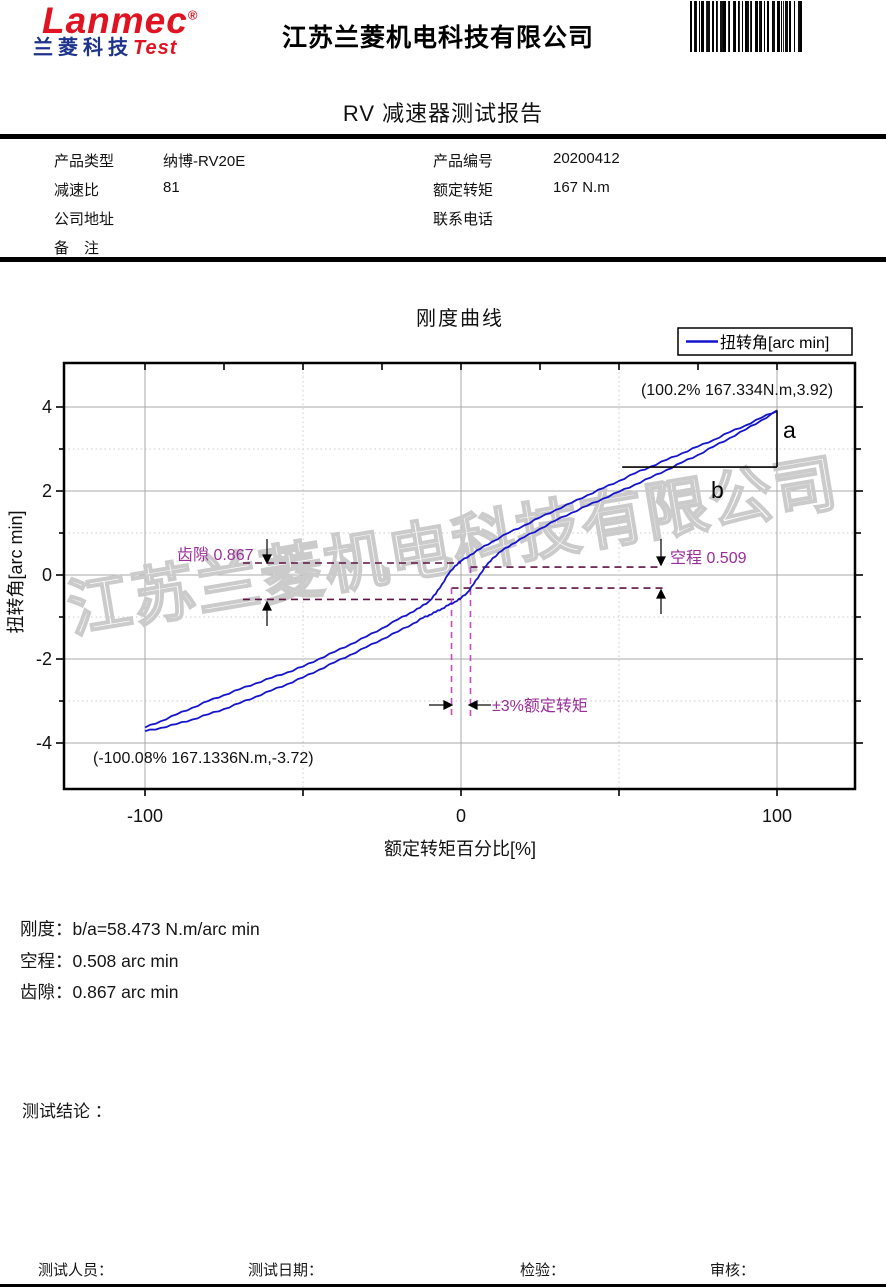 The height and width of the screenshot is (1288, 886). I want to click on field-label: 产品类型, so click(84, 161).